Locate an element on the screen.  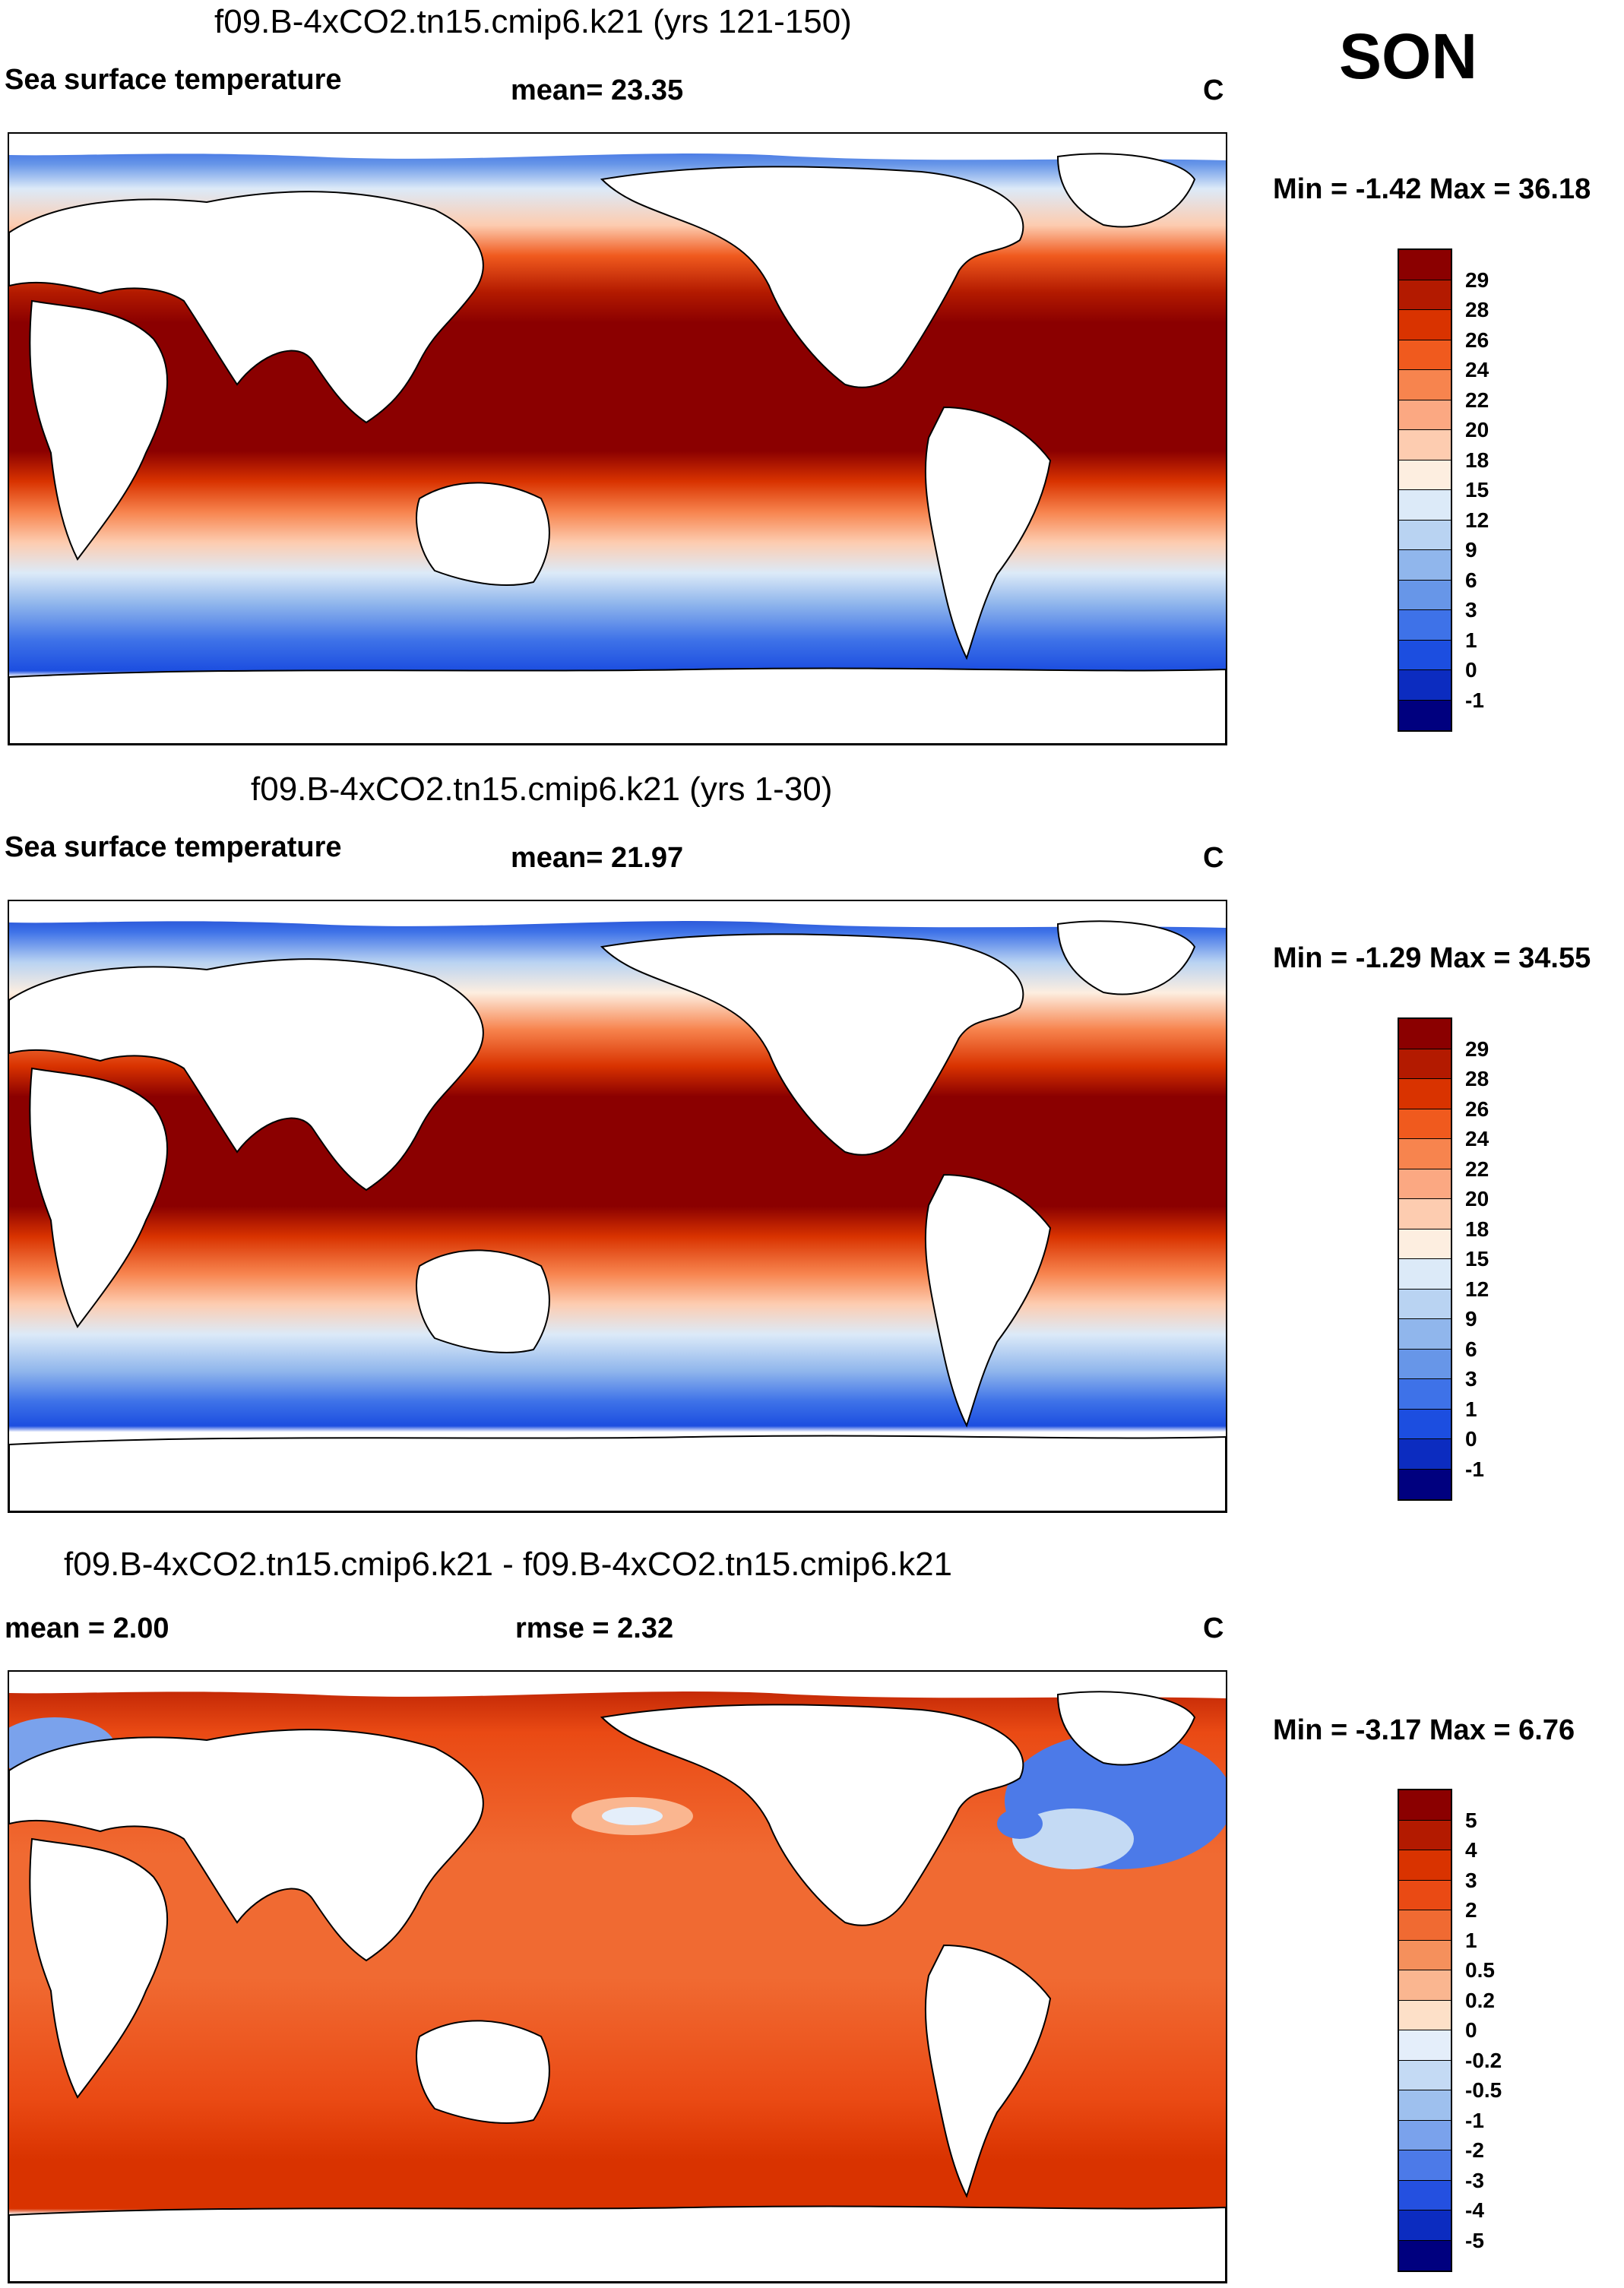
colorbar-label: -2 is located at coordinates (1474, 2150).